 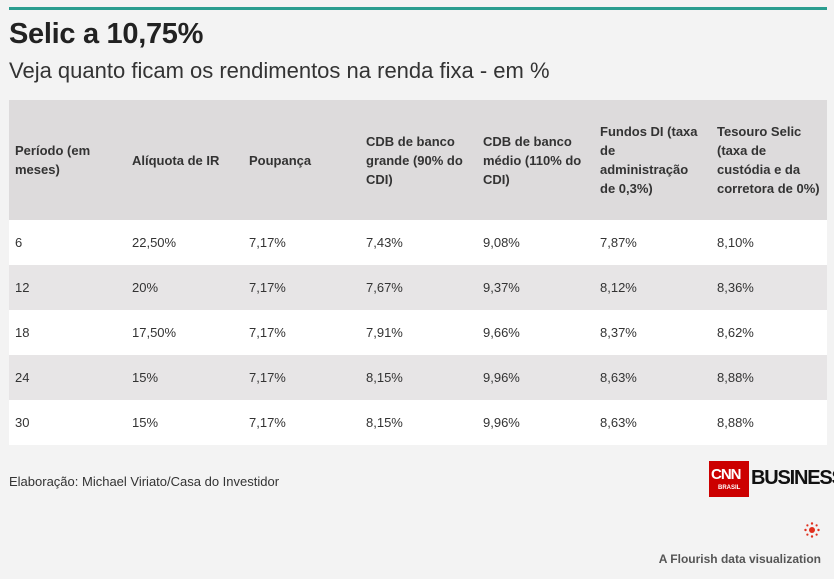 What do you see at coordinates (67, 422) in the screenshot?
I see `table-cell: 30` at bounding box center [67, 422].